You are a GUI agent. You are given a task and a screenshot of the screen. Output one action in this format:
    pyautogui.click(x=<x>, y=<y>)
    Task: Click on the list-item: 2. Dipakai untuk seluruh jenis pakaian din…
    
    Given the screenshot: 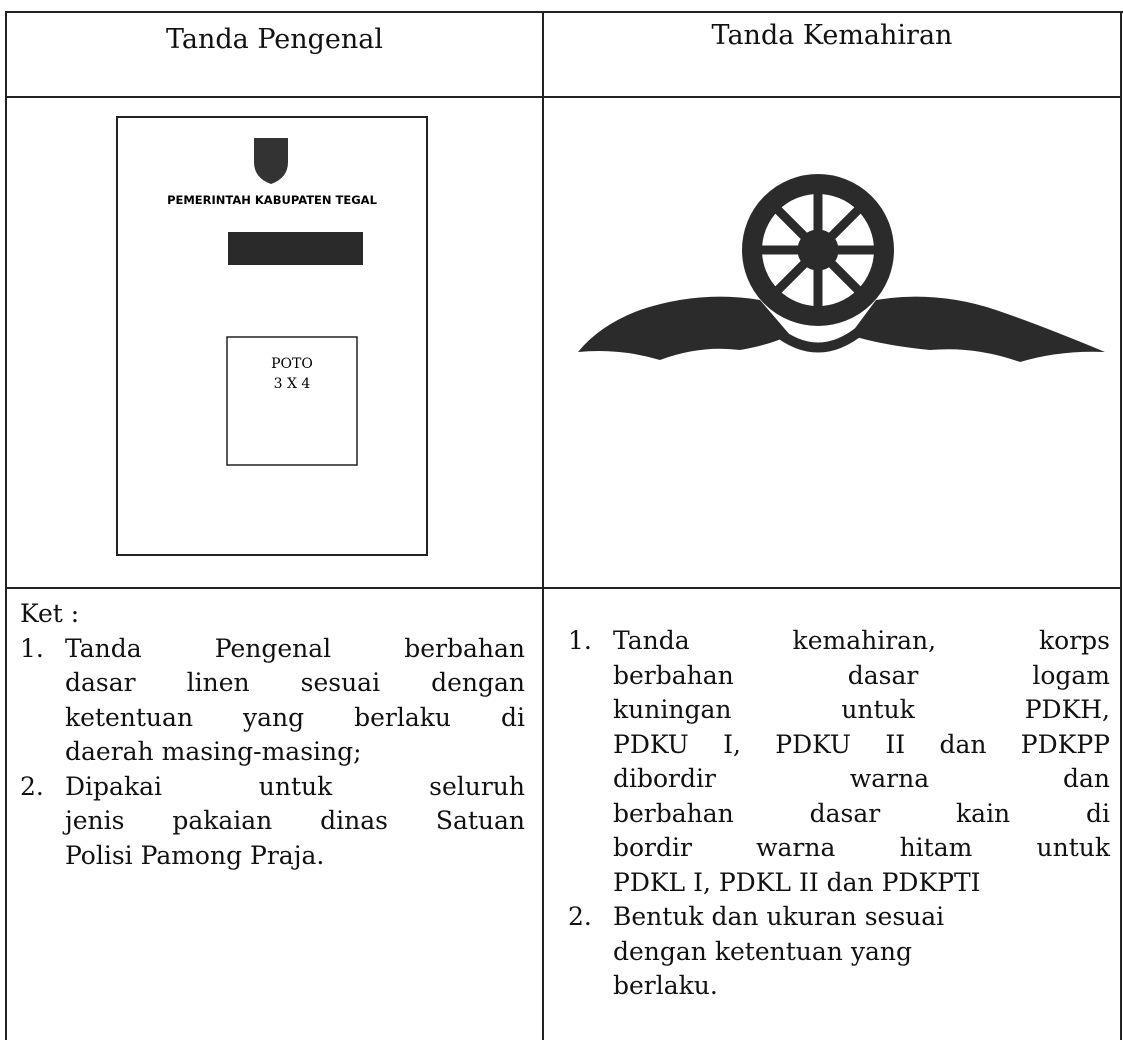 What is the action you would take?
    pyautogui.click(x=272, y=822)
    